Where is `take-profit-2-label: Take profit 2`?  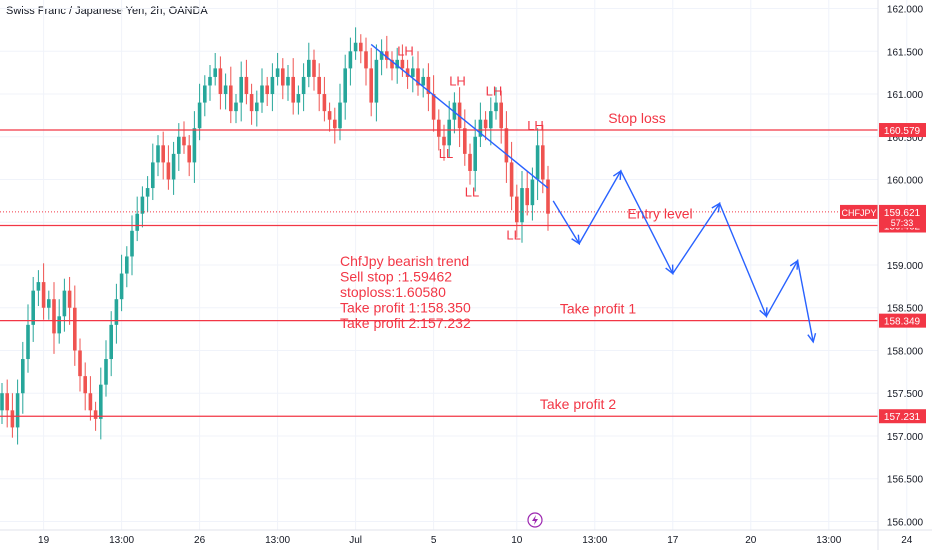 take-profit-2-label: Take profit 2 is located at coordinates (578, 404).